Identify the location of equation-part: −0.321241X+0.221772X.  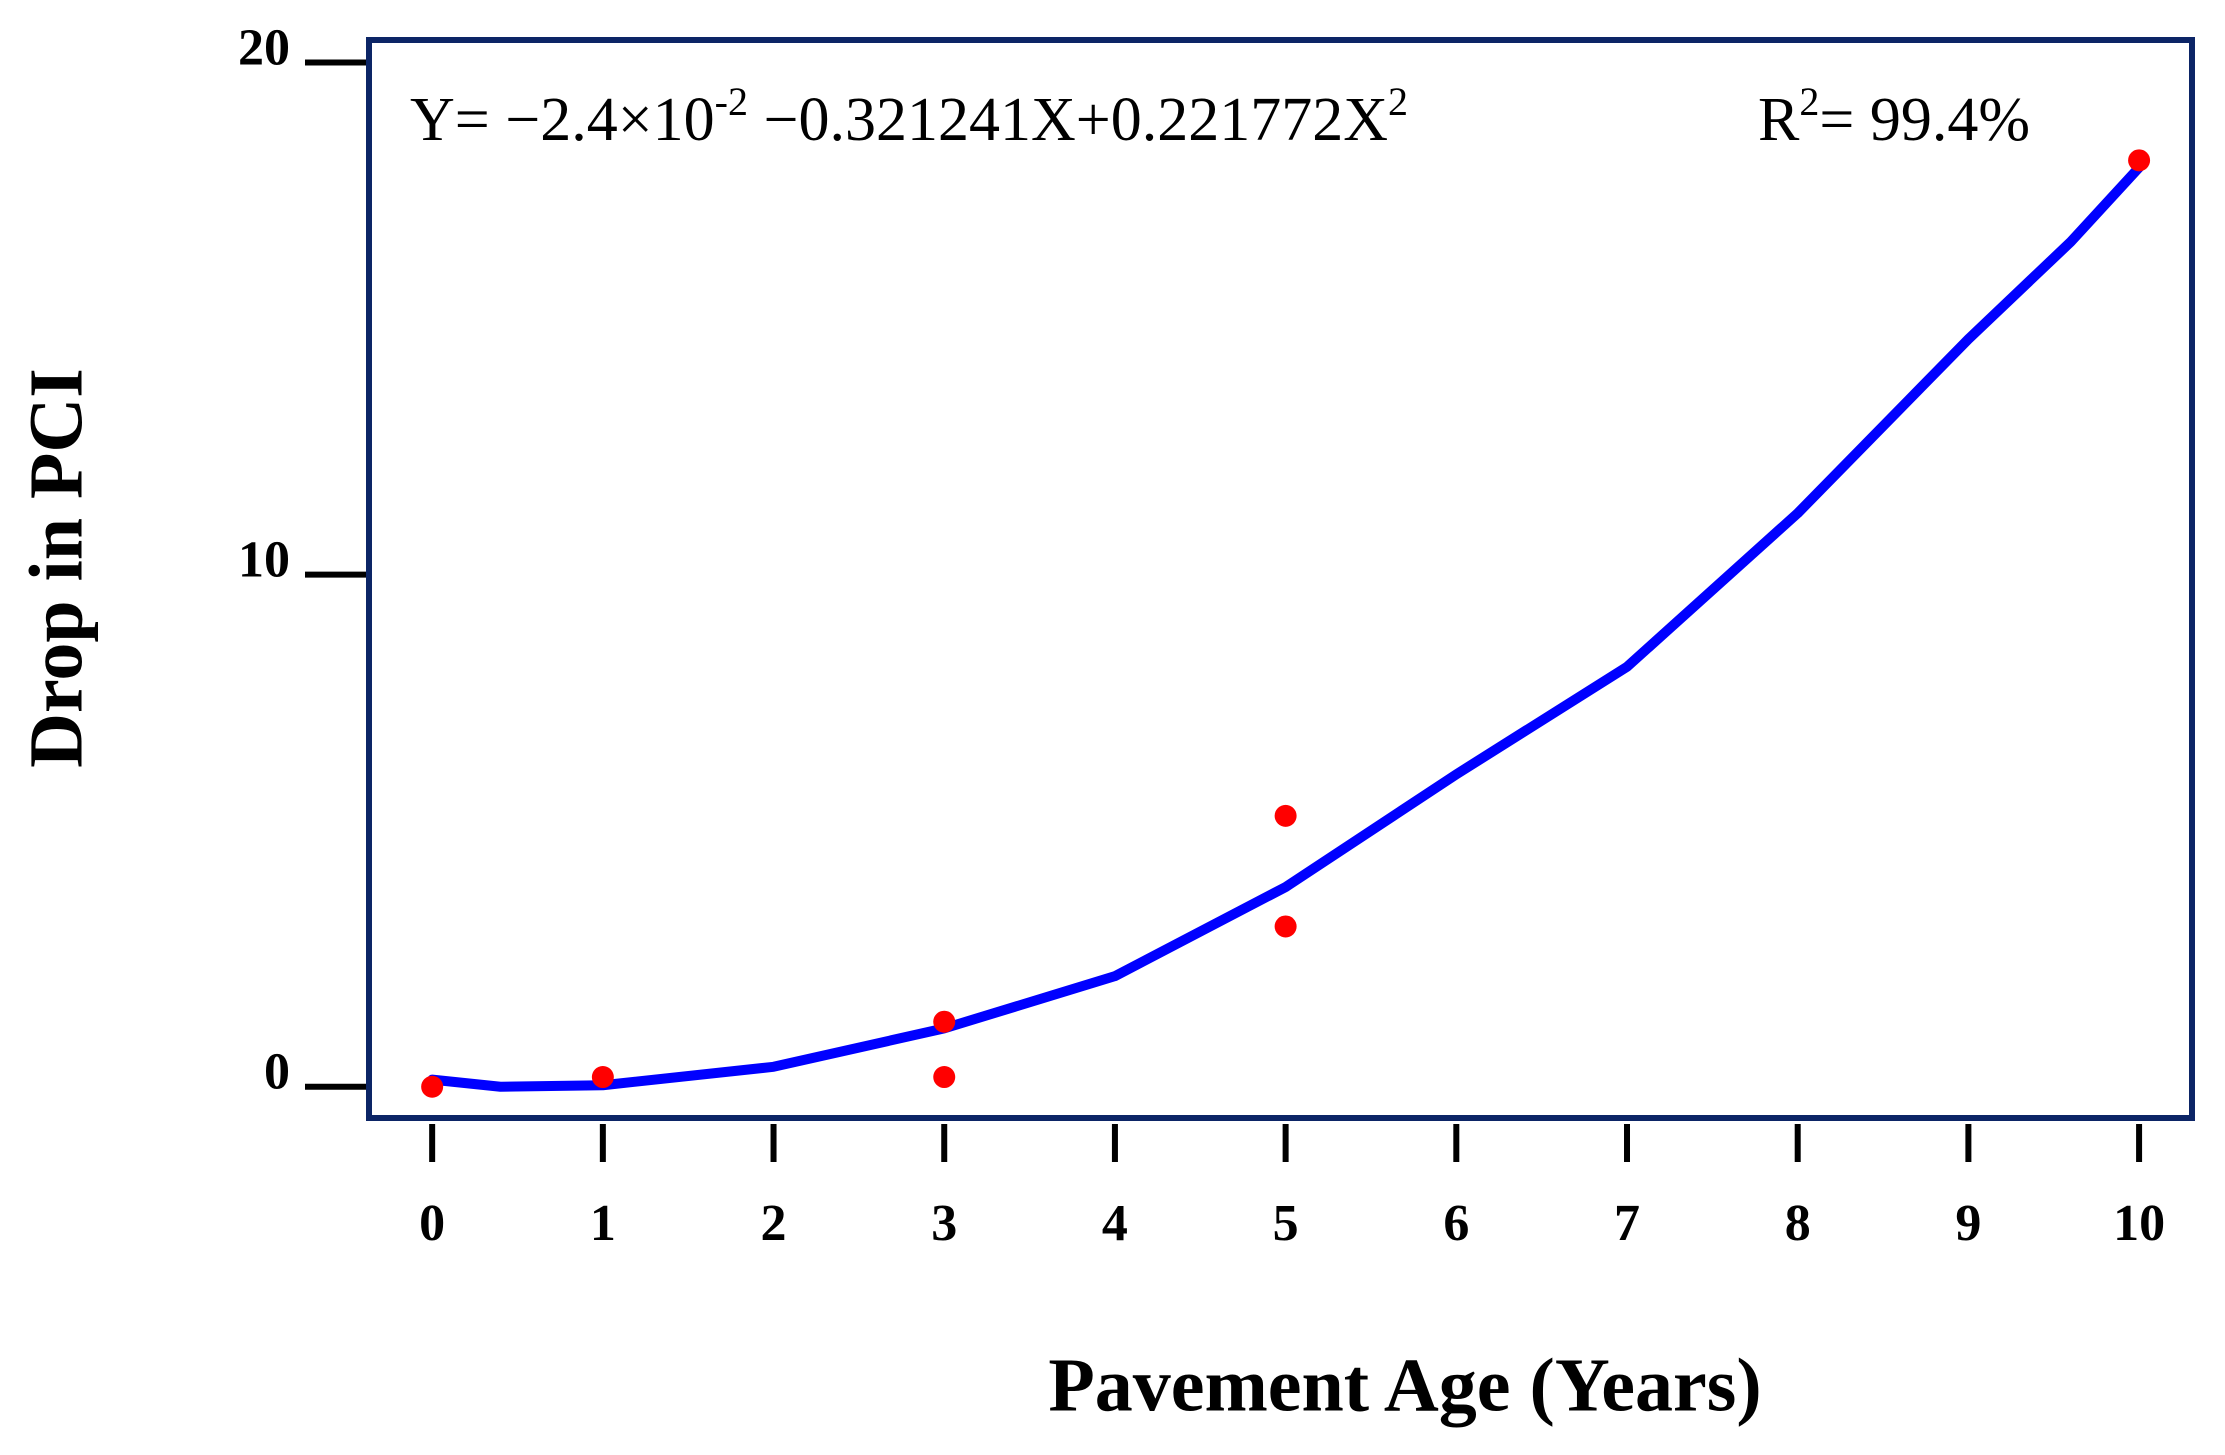
(1068, 120).